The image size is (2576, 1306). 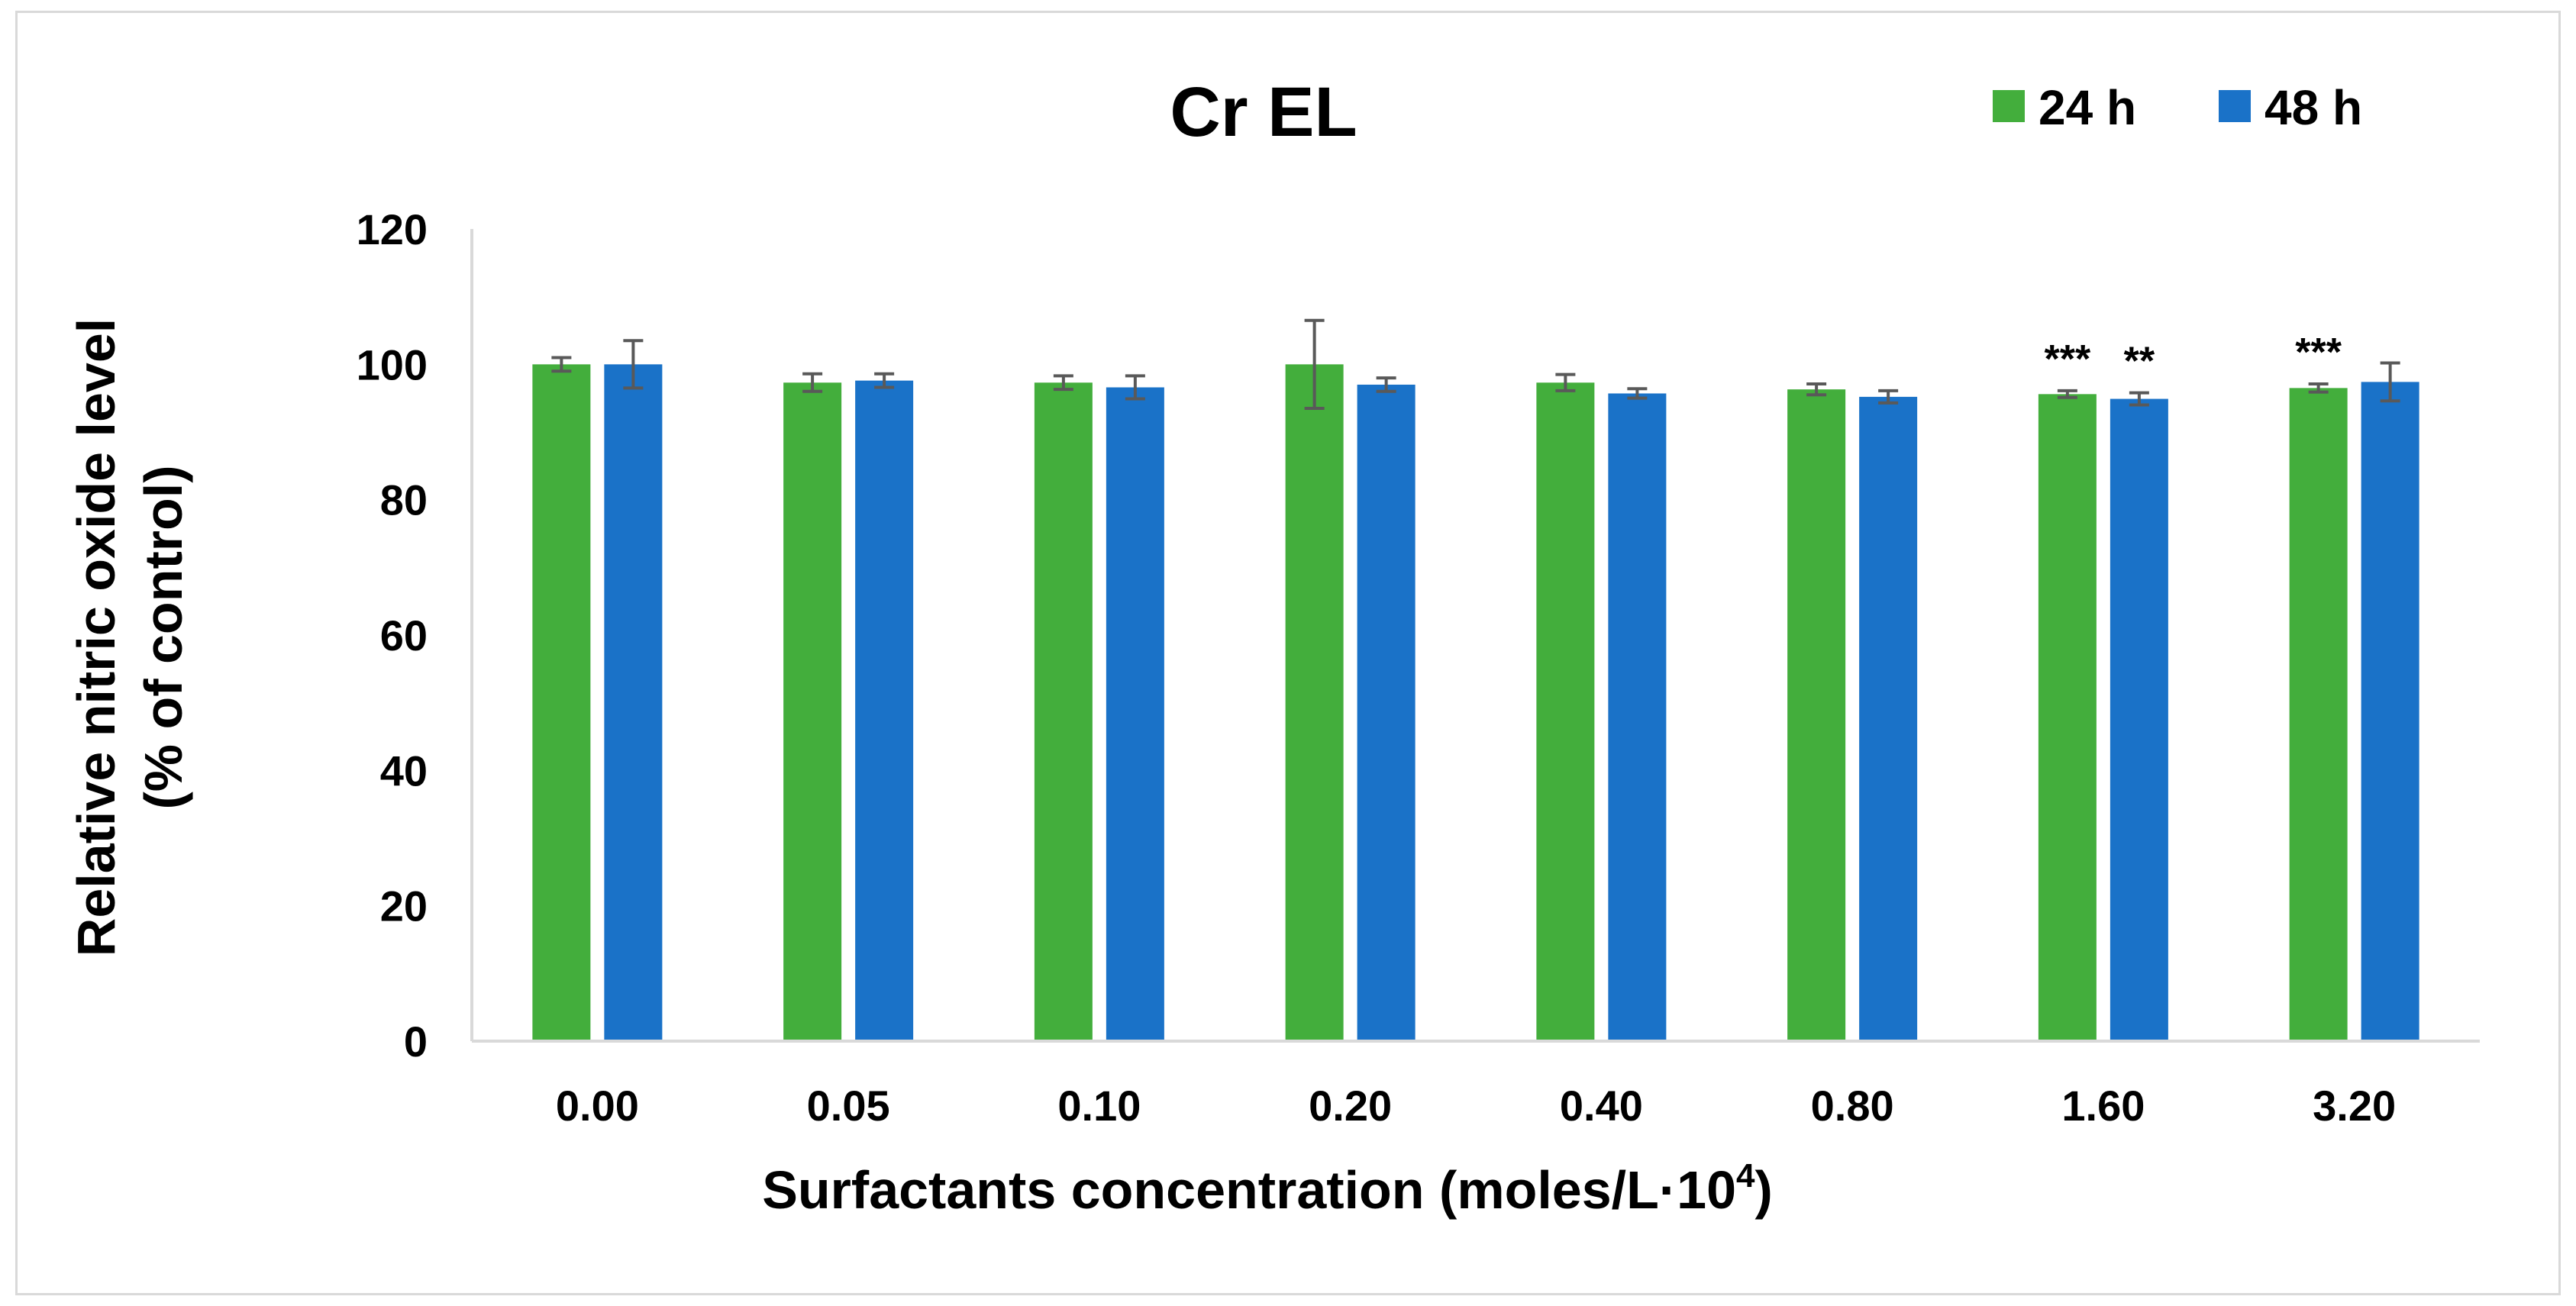 I want to click on bar-24h-0.20, so click(x=1314, y=702).